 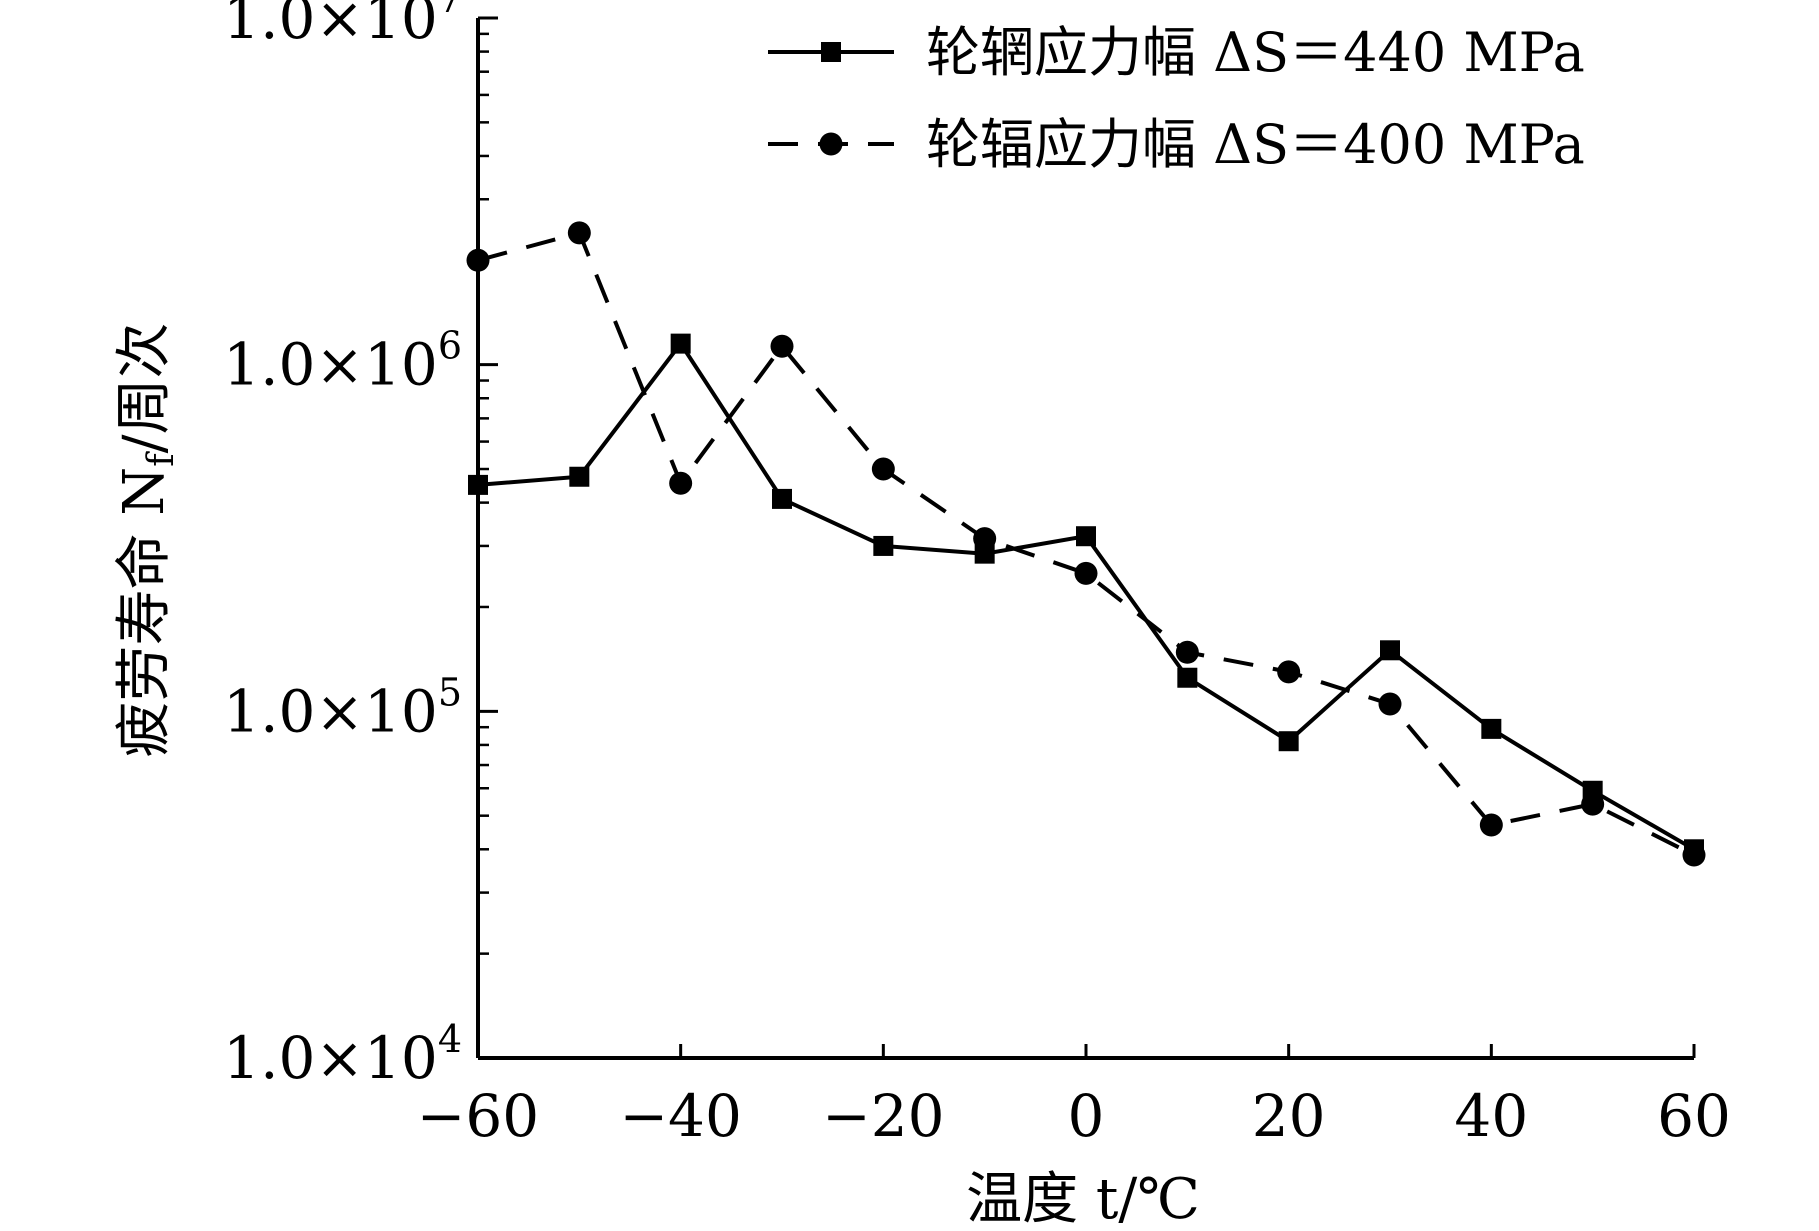 What do you see at coordinates (342, 361) in the screenshot?
I see `y-tick-label: 1.0×10⁶` at bounding box center [342, 361].